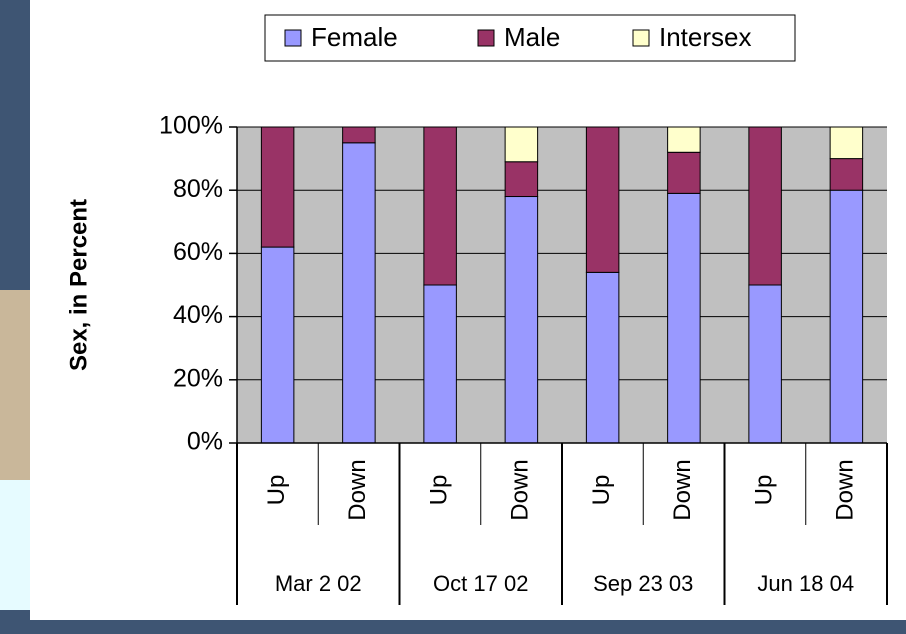 Image resolution: width=906 pixels, height=634 pixels. What do you see at coordinates (643, 583) in the screenshot?
I see `group-label: Sep 23 03` at bounding box center [643, 583].